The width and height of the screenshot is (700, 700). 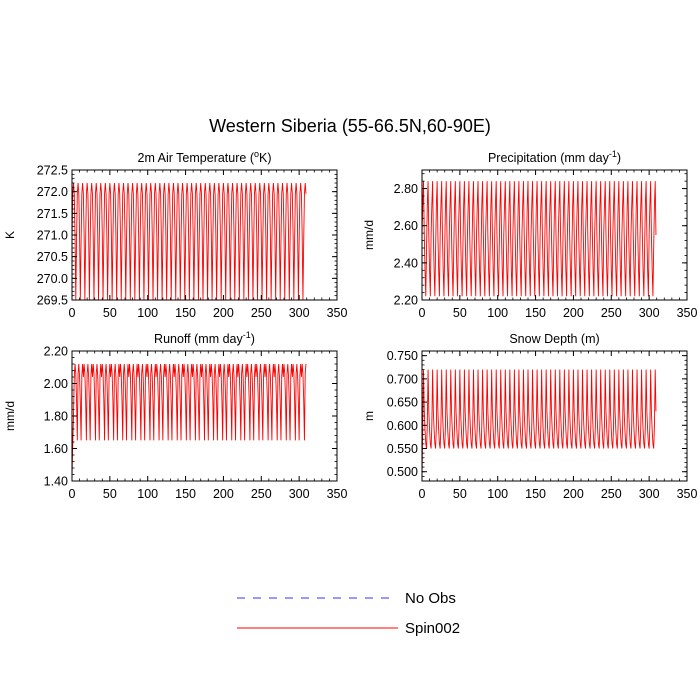 What do you see at coordinates (52, 236) in the screenshot?
I see `y-tick-label: 271.0` at bounding box center [52, 236].